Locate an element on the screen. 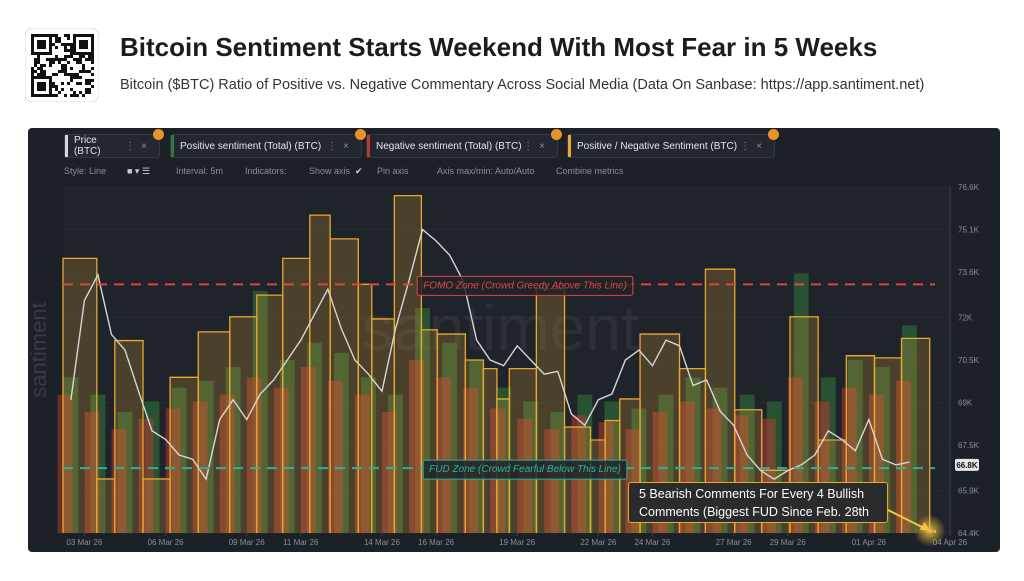 This screenshot has height=581, width=1024. toolbar-item: Style: Line is located at coordinates (85, 171).